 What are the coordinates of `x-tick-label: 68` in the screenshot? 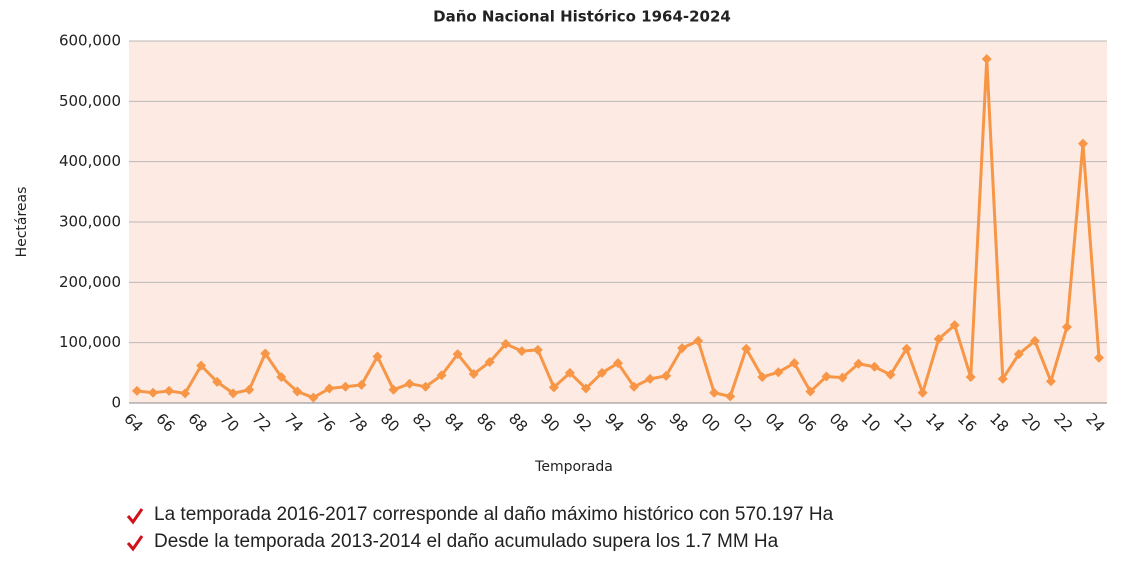 It's located at (197, 423).